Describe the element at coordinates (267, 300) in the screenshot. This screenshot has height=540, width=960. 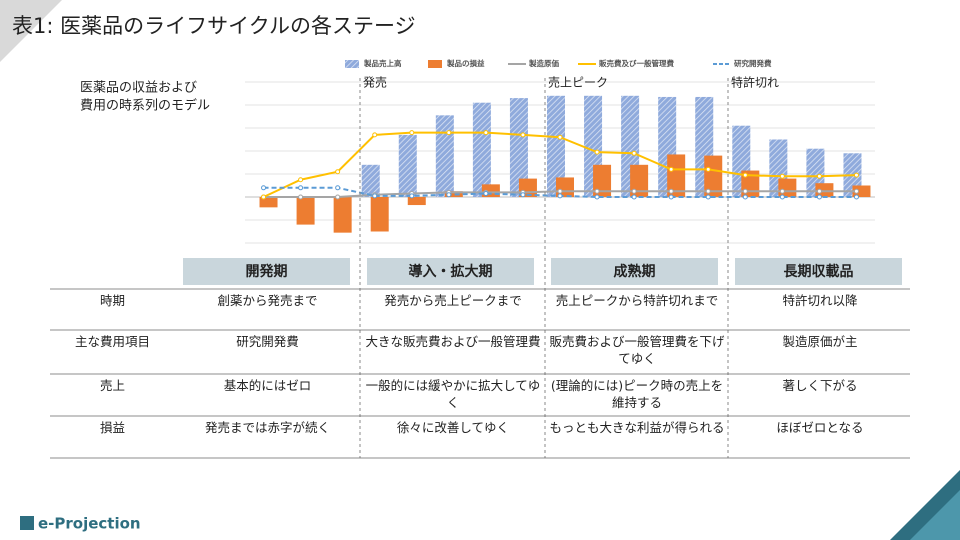
I see `table-cell: 創薬から発売まで` at that location.